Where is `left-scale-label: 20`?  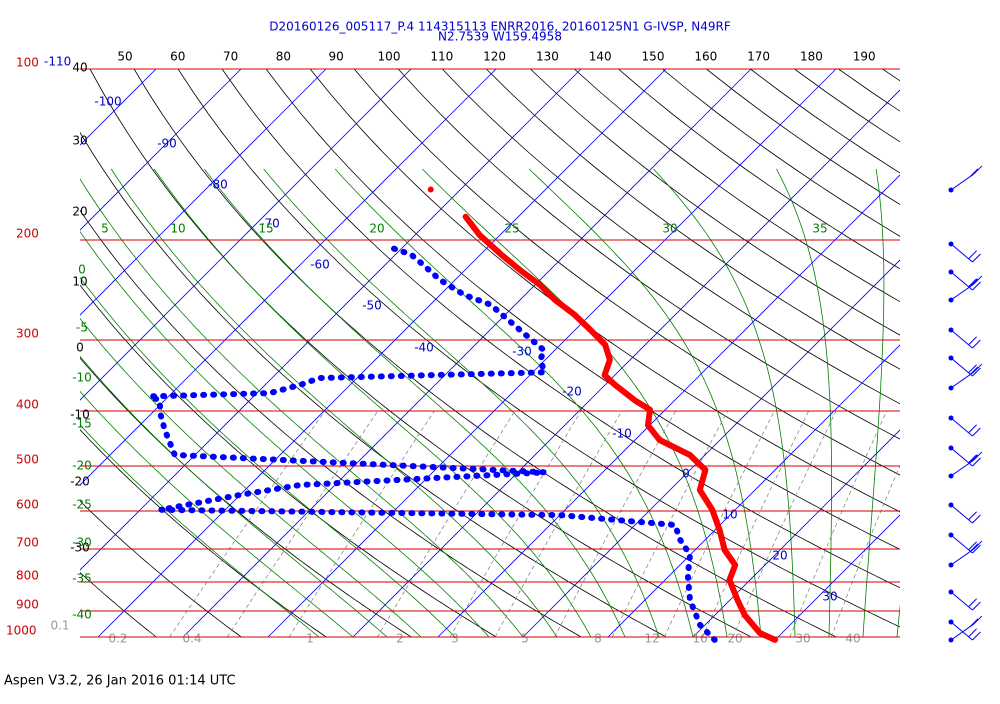
left-scale-label: 20 is located at coordinates (79, 212).